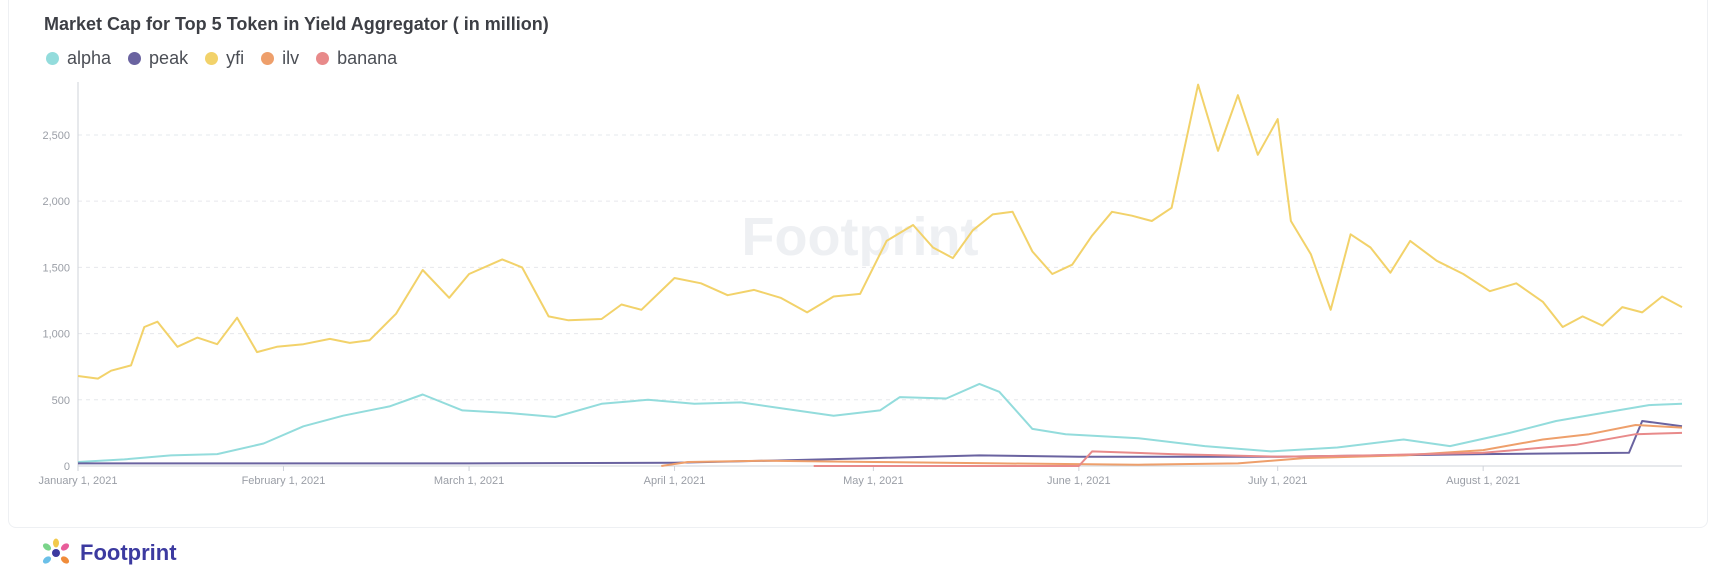 This screenshot has width=1718, height=571. I want to click on x-tick-label: April 1, 2021, so click(675, 481).